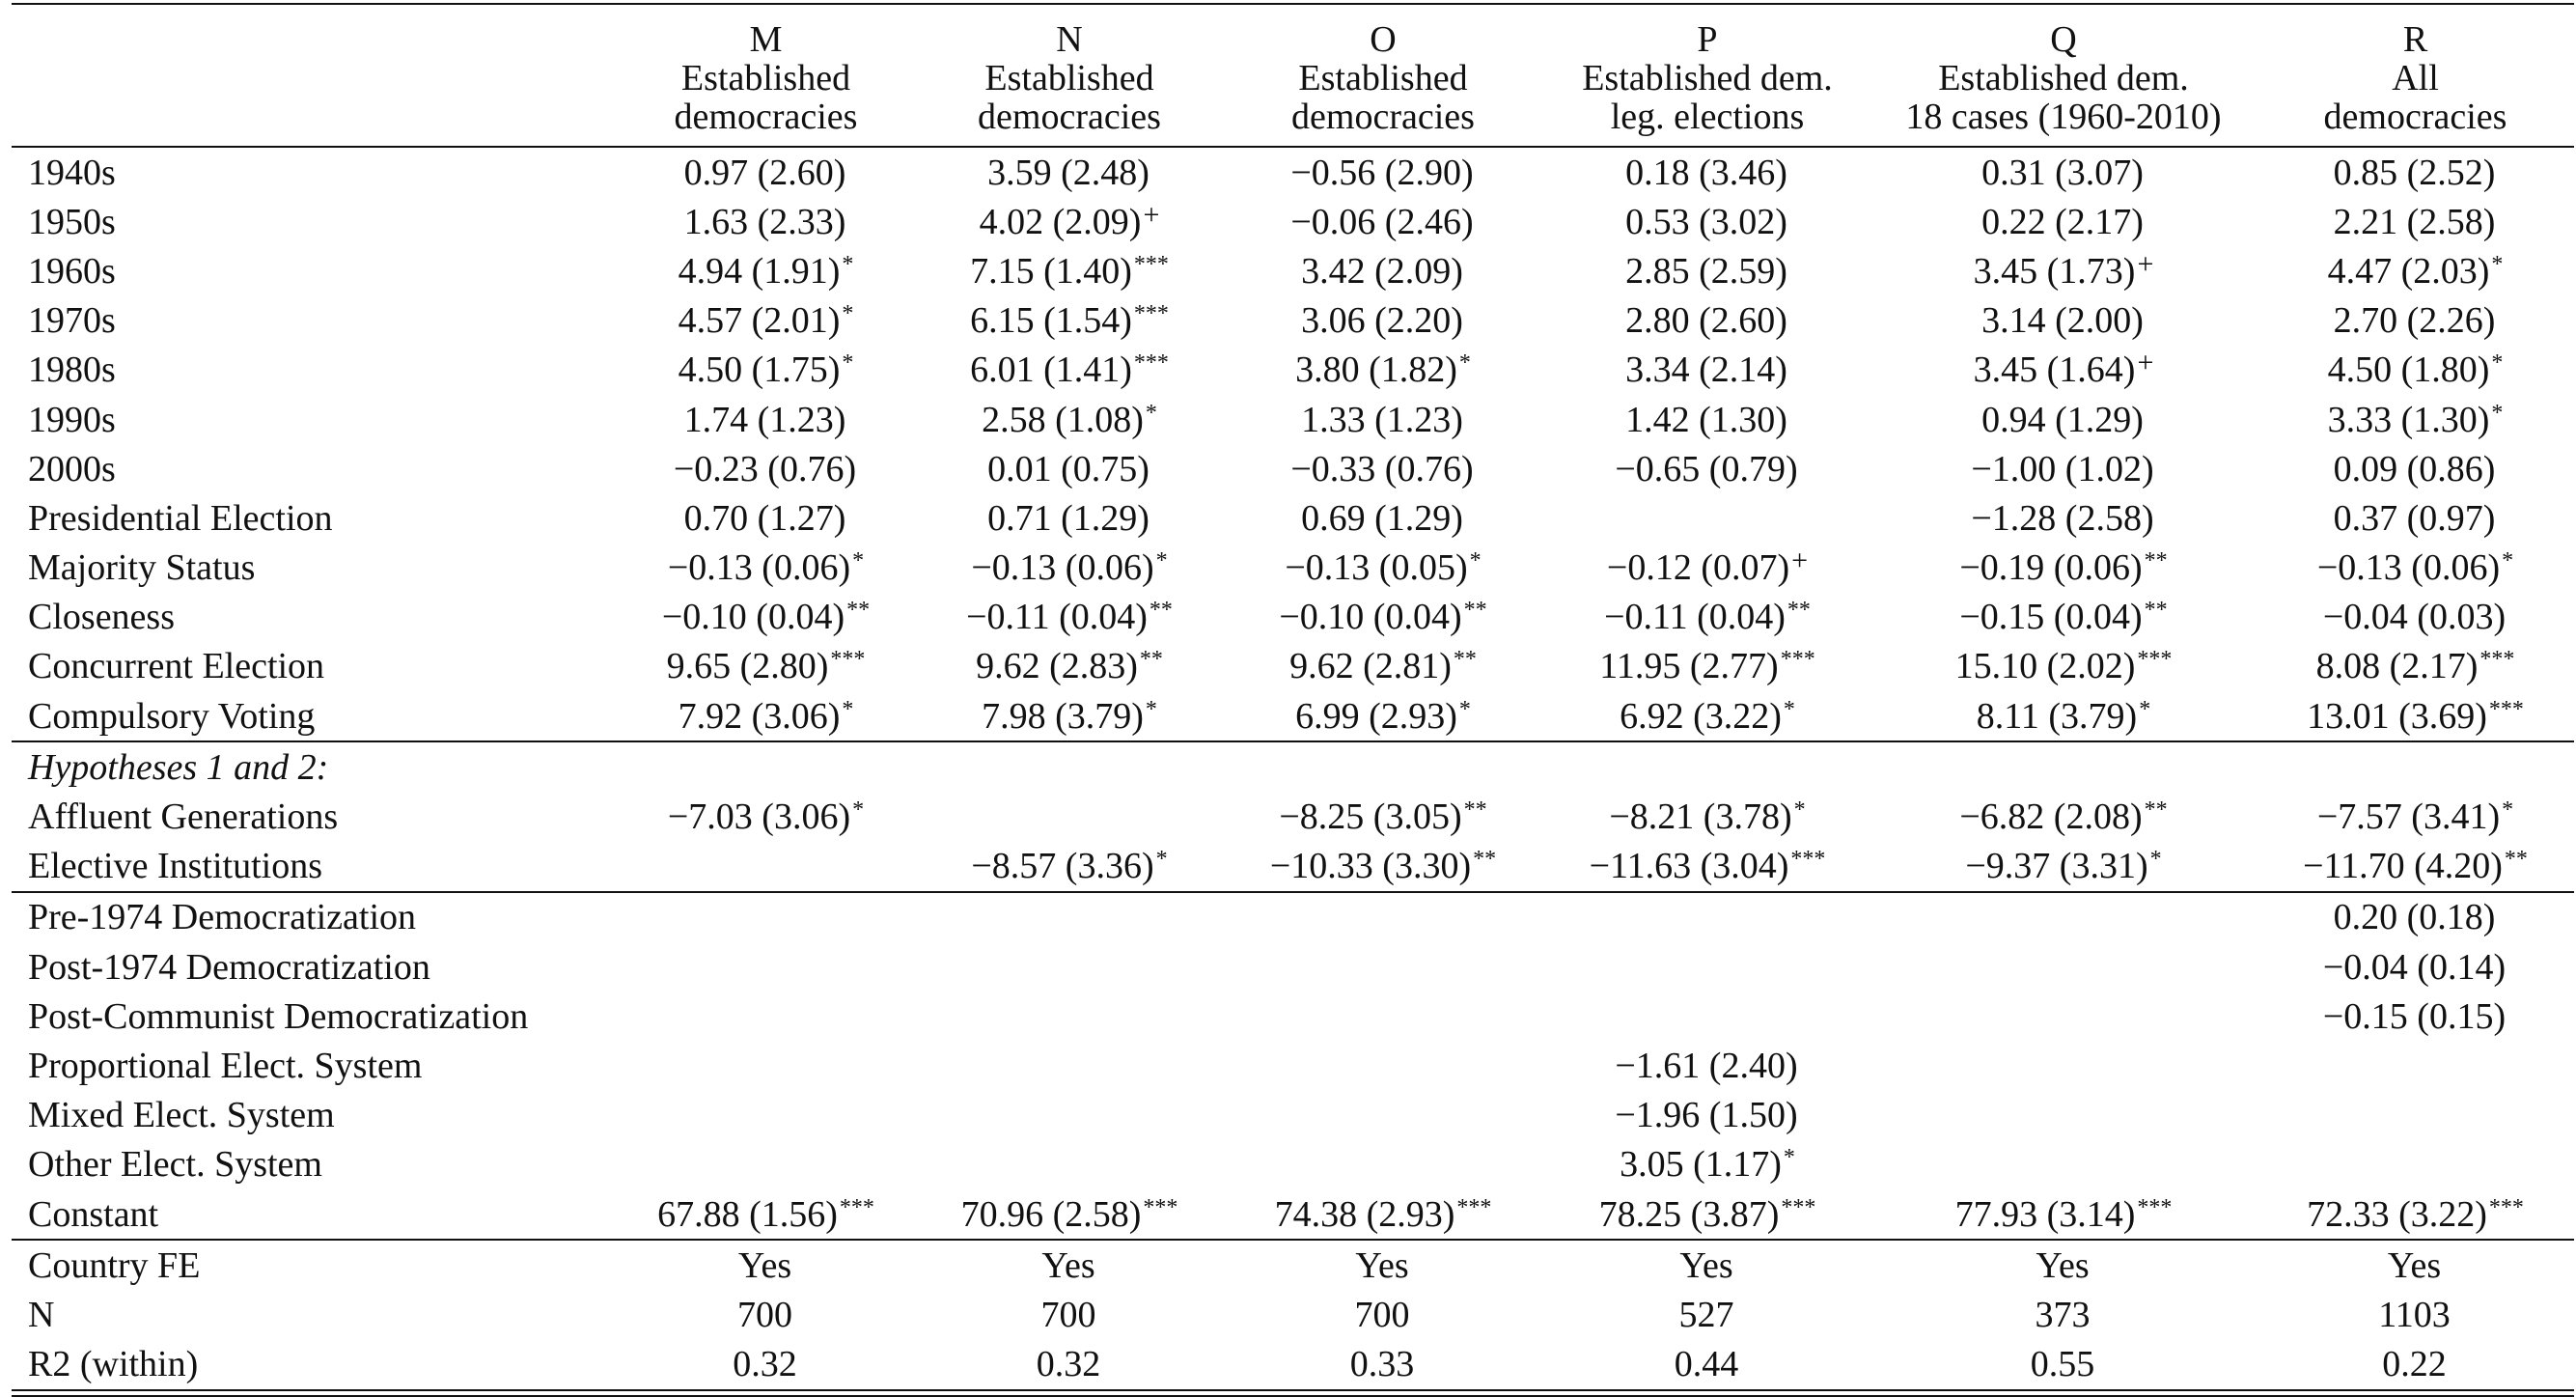  What do you see at coordinates (1069, 867) in the screenshot?
I see `table-cell: −8.57 (3.36)*` at bounding box center [1069, 867].